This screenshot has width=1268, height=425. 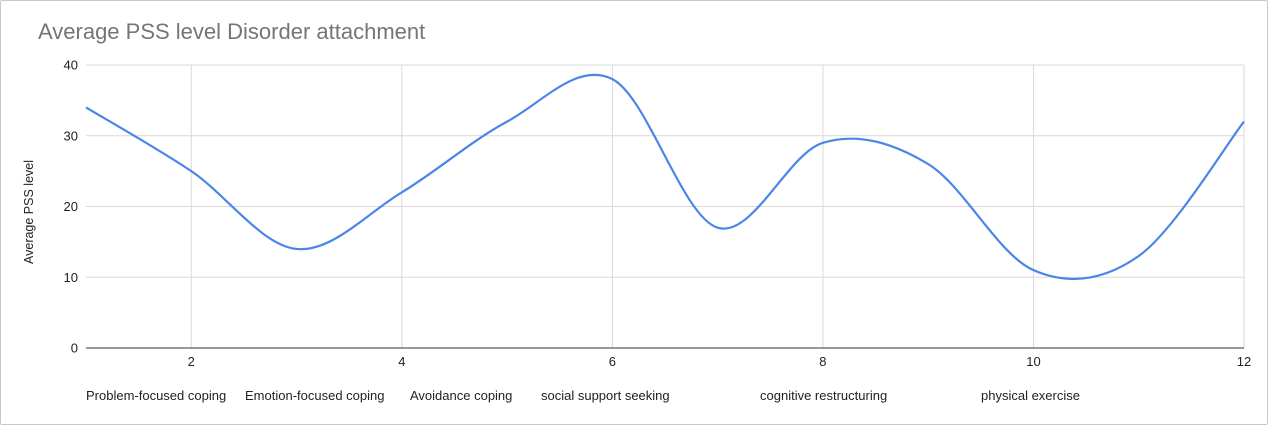 What do you see at coordinates (71, 135) in the screenshot?
I see `y-tick-label: 30` at bounding box center [71, 135].